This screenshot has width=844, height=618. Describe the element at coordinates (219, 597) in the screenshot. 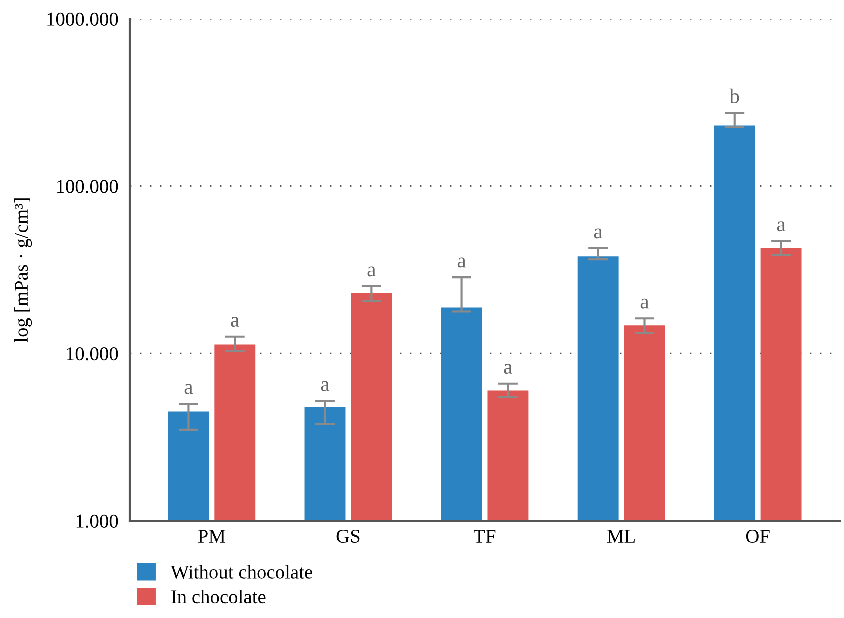

I see `legend-label: In chocolate` at that location.